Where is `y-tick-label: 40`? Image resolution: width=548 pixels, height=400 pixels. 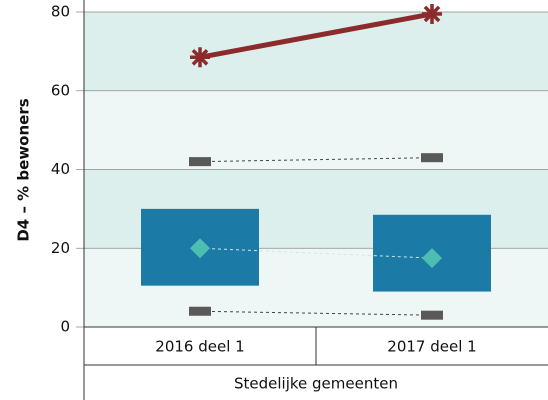
y-tick-label: 40 is located at coordinates (60, 169).